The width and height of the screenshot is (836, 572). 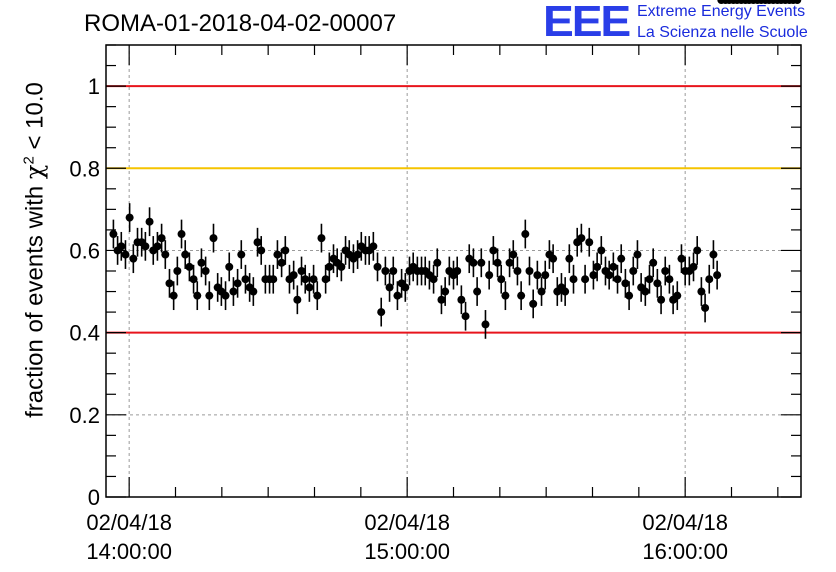 What do you see at coordinates (721, 11) in the screenshot?
I see `logo-line-1: Extreme Energy Events` at bounding box center [721, 11].